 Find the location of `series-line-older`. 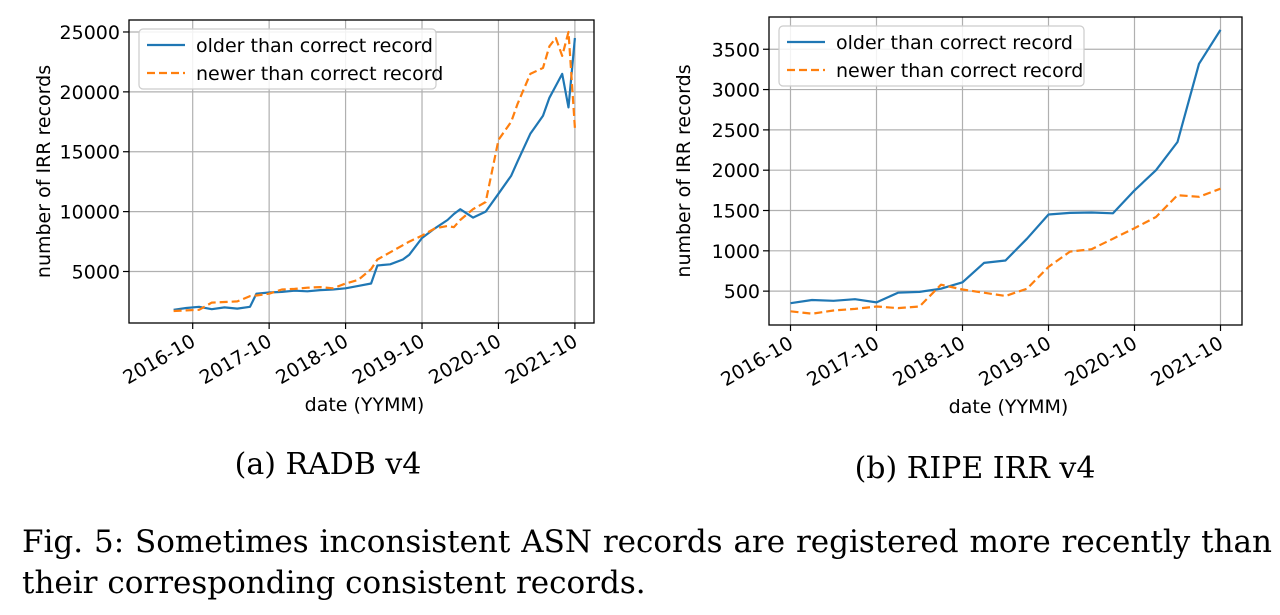

series-line-older is located at coordinates (374, 174).